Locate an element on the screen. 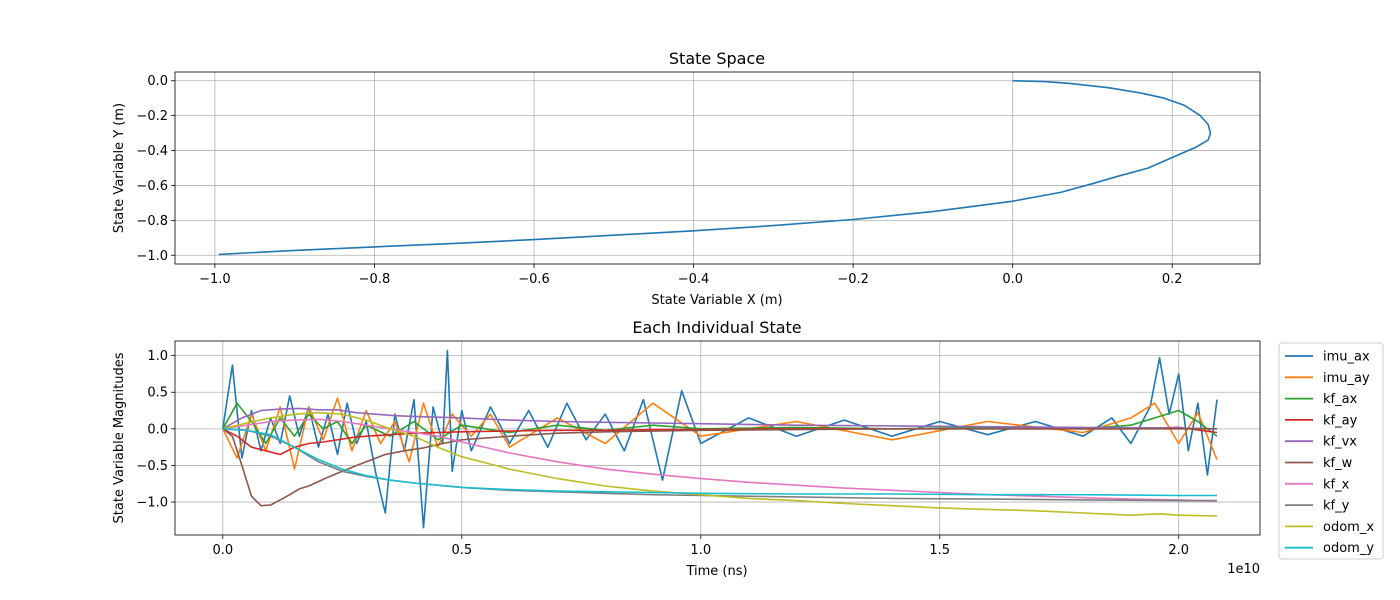 The height and width of the screenshot is (600, 1400). y-ticks: 1.0 0.5 0.0 −0.5 −1.0 is located at coordinates (155, 430).